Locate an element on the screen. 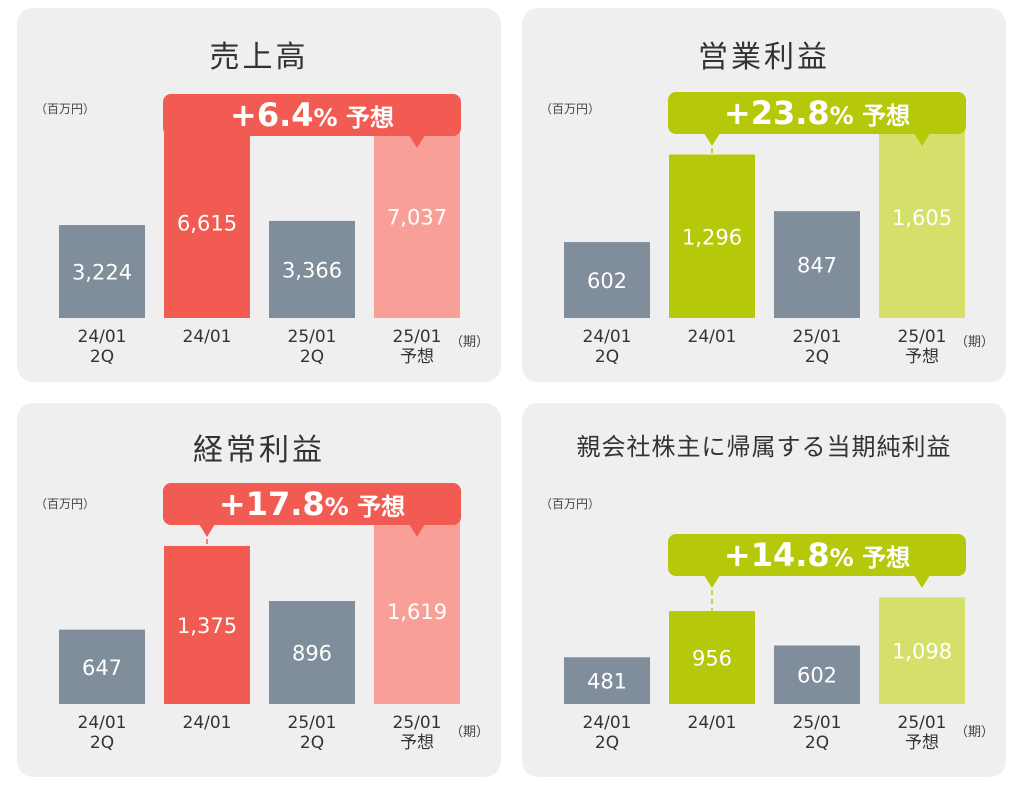 This screenshot has height=785, width=1024. bar-value-label: 7,037 is located at coordinates (417, 218).